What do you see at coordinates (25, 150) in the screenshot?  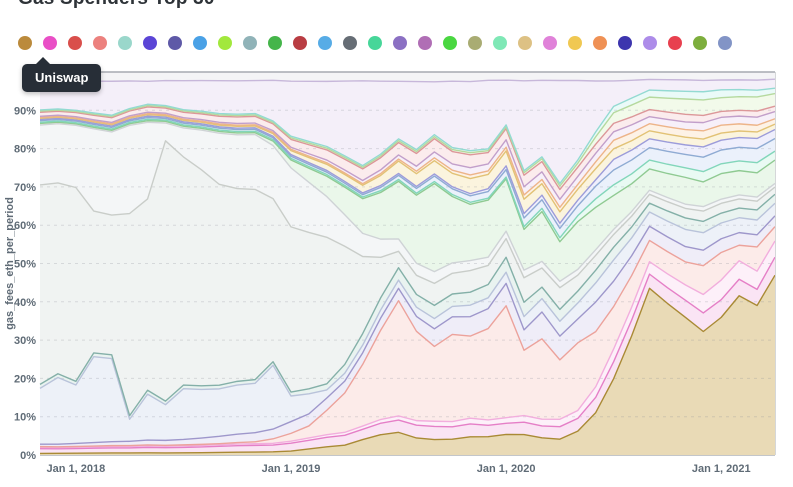 I see `y-tick-label: 80%` at bounding box center [25, 150].